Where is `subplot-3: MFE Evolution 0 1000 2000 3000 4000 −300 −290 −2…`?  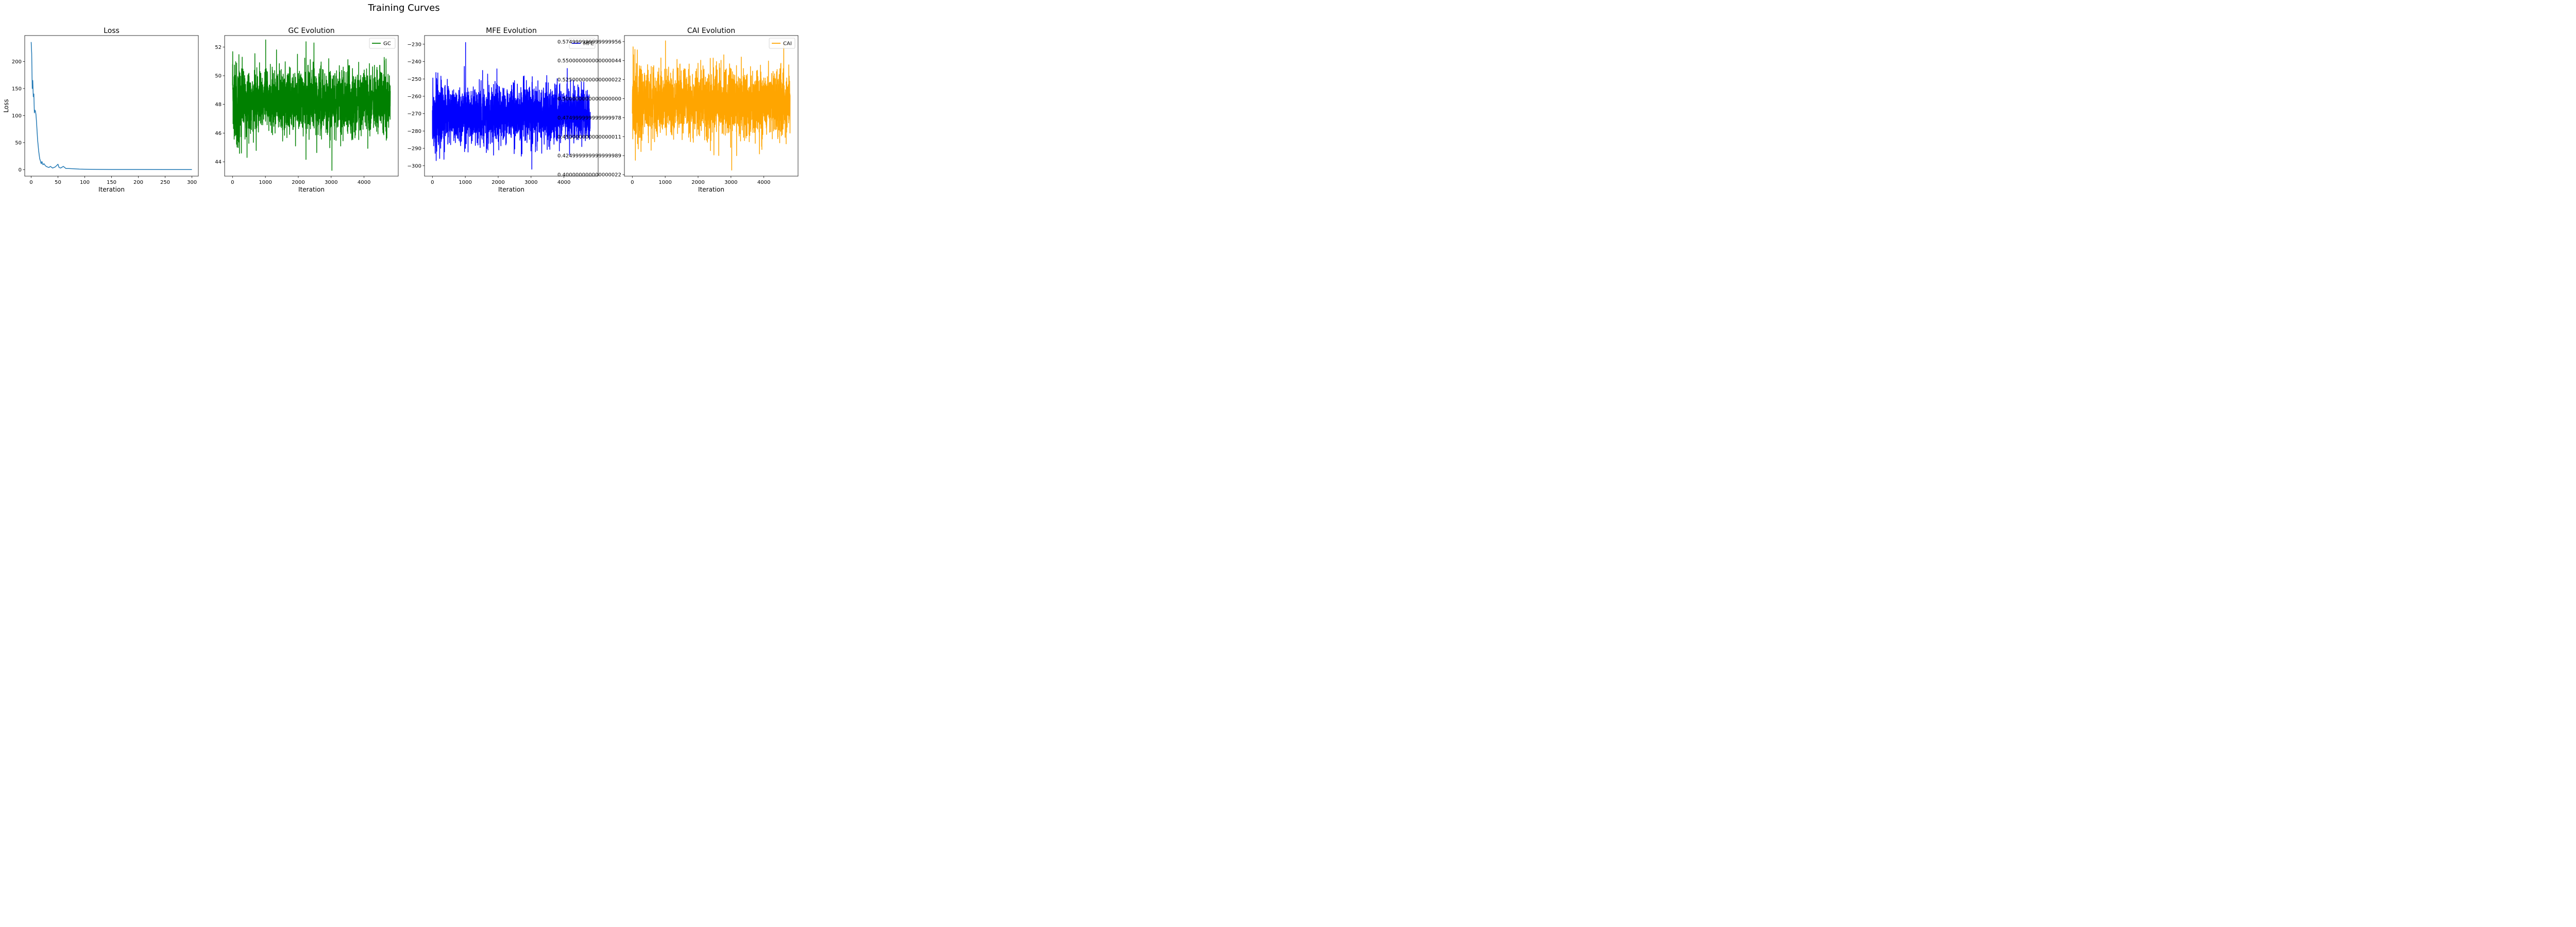
subplot-3: MFE Evolution 0 1000 2000 3000 4000 −300 −290 −2… is located at coordinates (504, 110).